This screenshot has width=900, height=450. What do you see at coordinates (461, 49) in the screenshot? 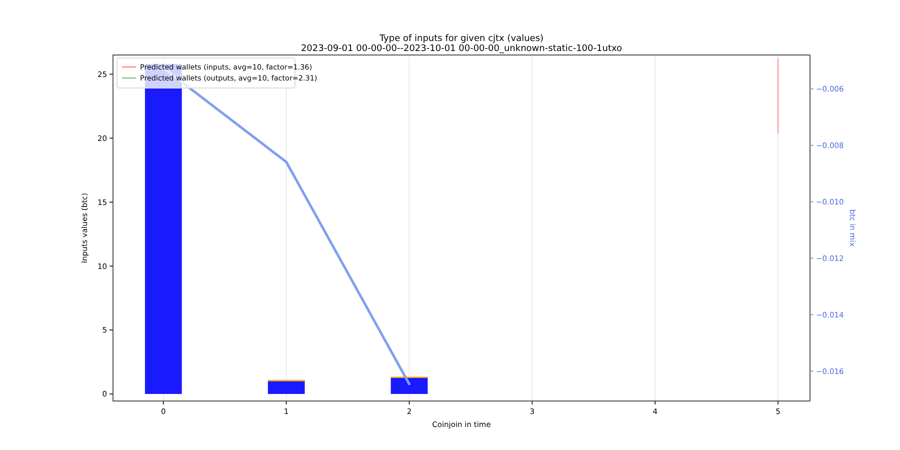
I see `chart-subtitle: 2023-09-01 00-00-00--2023-10-01 00-00-00_unknown-static-100-1utxo` at bounding box center [461, 49].